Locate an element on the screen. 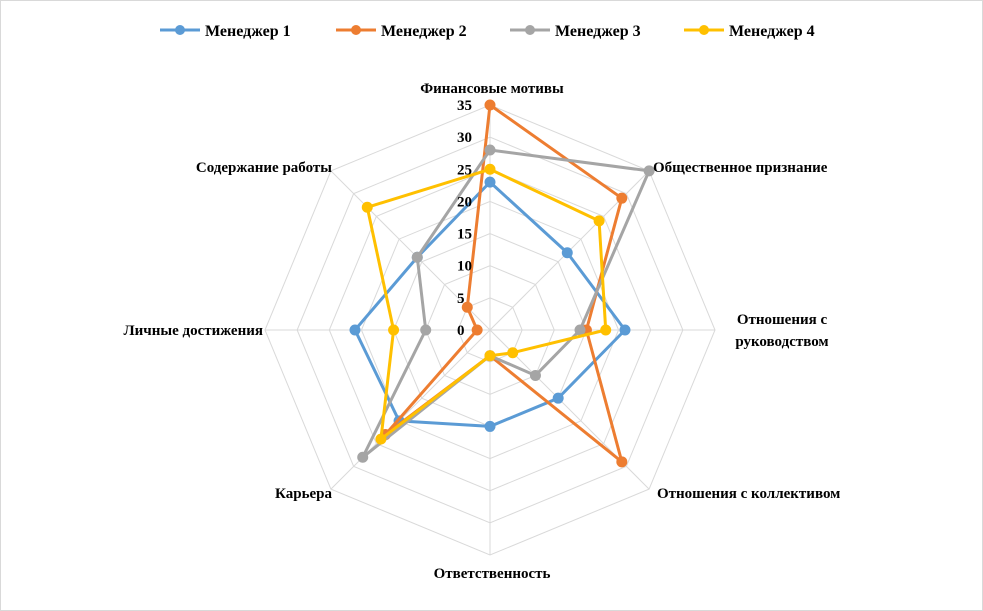  category-label: Карьера is located at coordinates (303, 494).